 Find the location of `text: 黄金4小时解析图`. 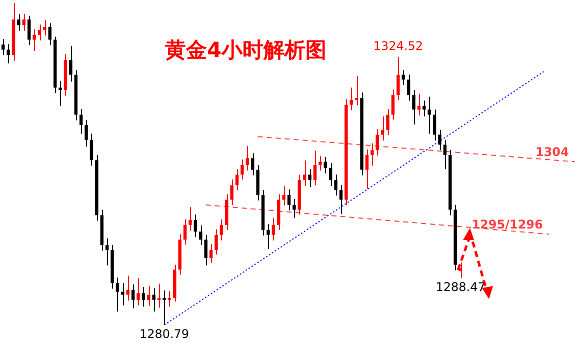

text: 黄金4小时解析图 is located at coordinates (246, 50).